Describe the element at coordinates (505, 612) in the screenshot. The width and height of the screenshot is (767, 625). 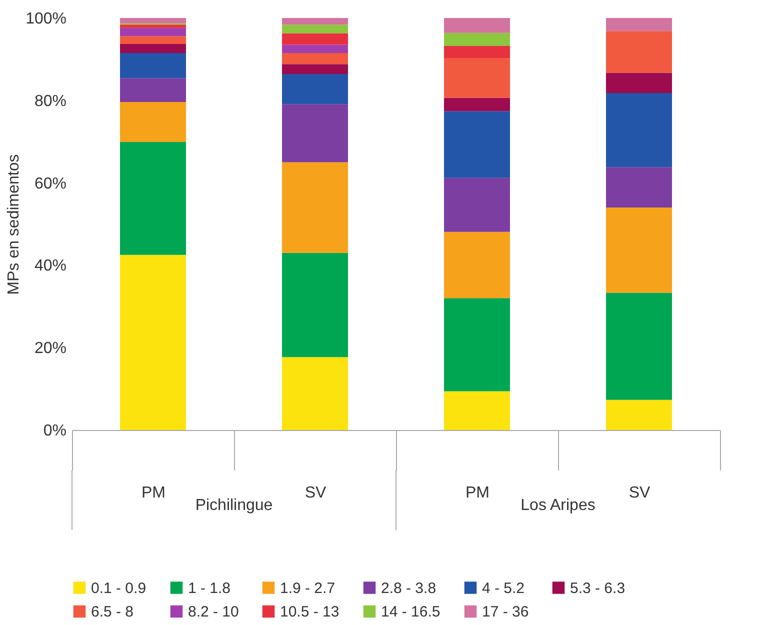
I see `legend-label: 17 - 36` at that location.